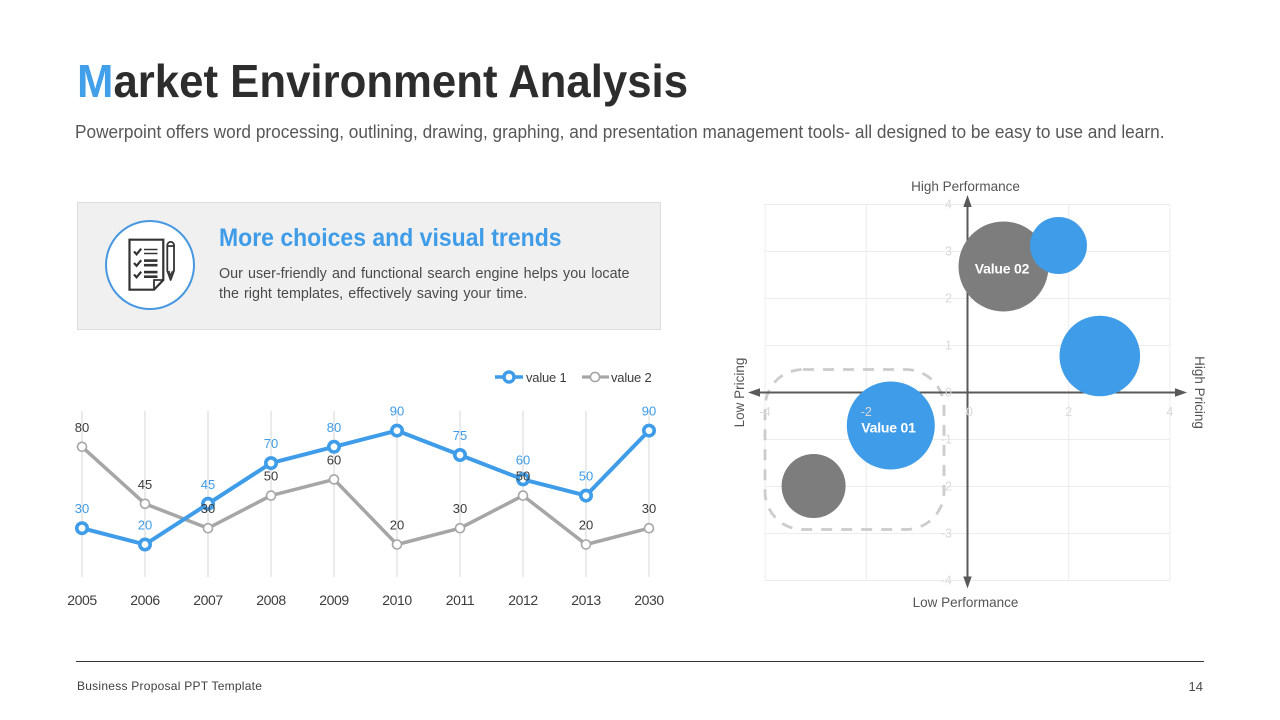 This screenshot has height=720, width=1280. What do you see at coordinates (523, 600) in the screenshot?
I see `svg-text: 2012` at bounding box center [523, 600].